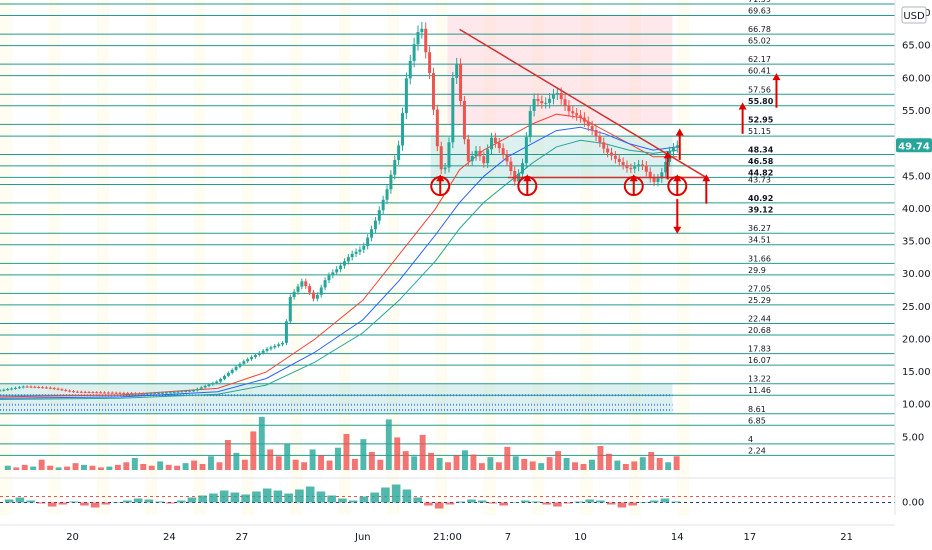 The width and height of the screenshot is (932, 550). Describe the element at coordinates (757, 450) in the screenshot. I see `level-label: 2.24` at that location.